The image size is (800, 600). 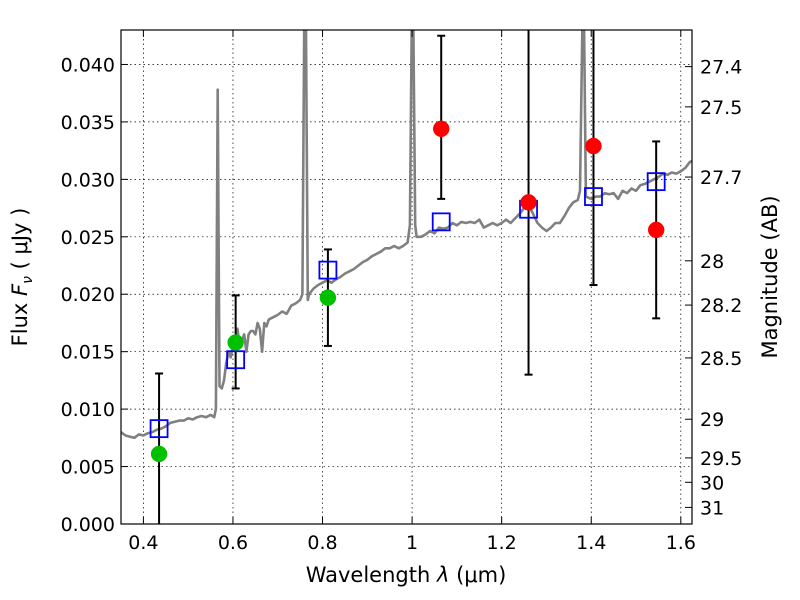 I want to click on y2-tick-label: 29, so click(x=712, y=420).